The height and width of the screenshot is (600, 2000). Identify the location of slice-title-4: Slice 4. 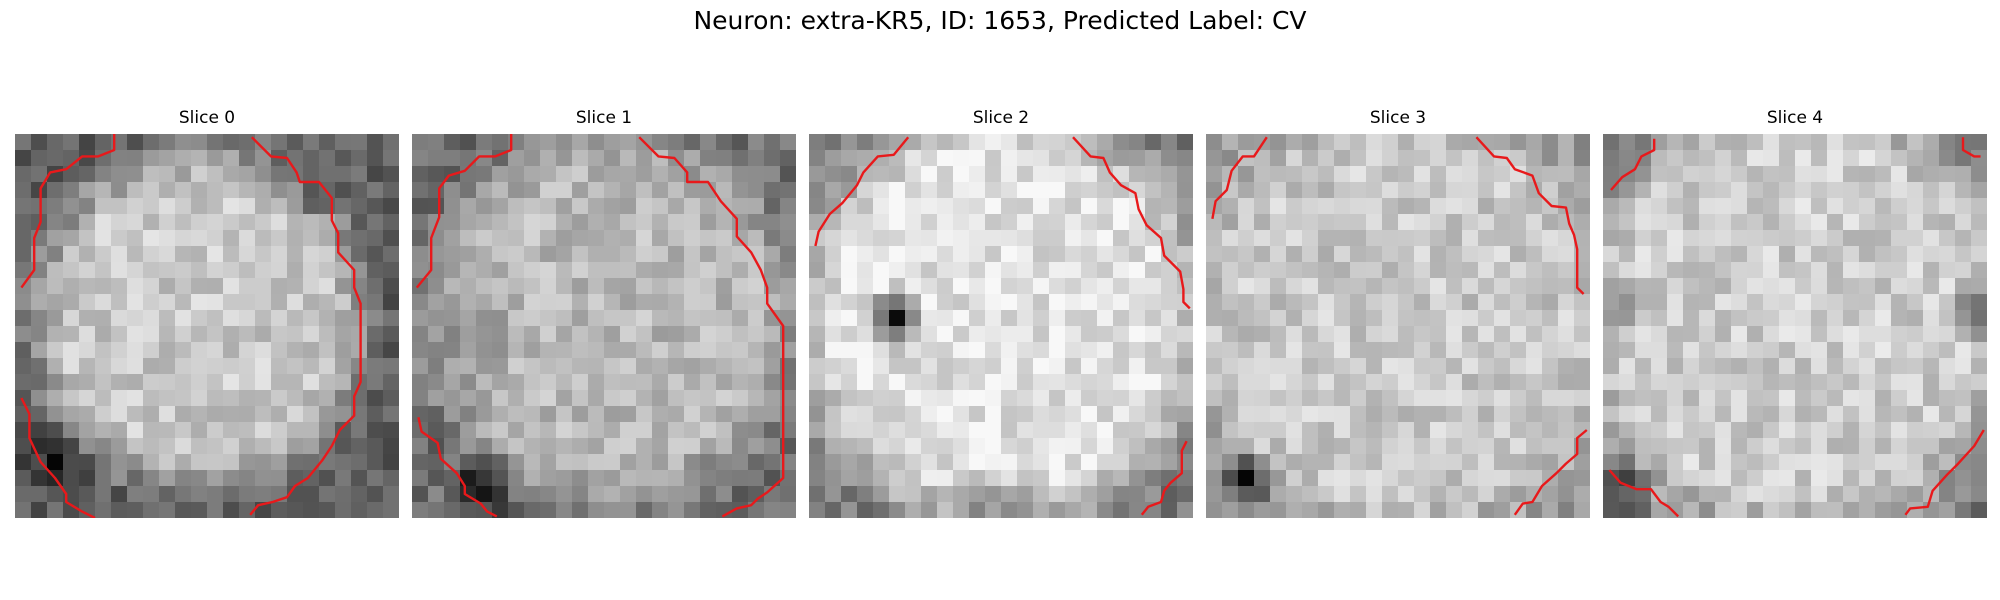
(1795, 118).